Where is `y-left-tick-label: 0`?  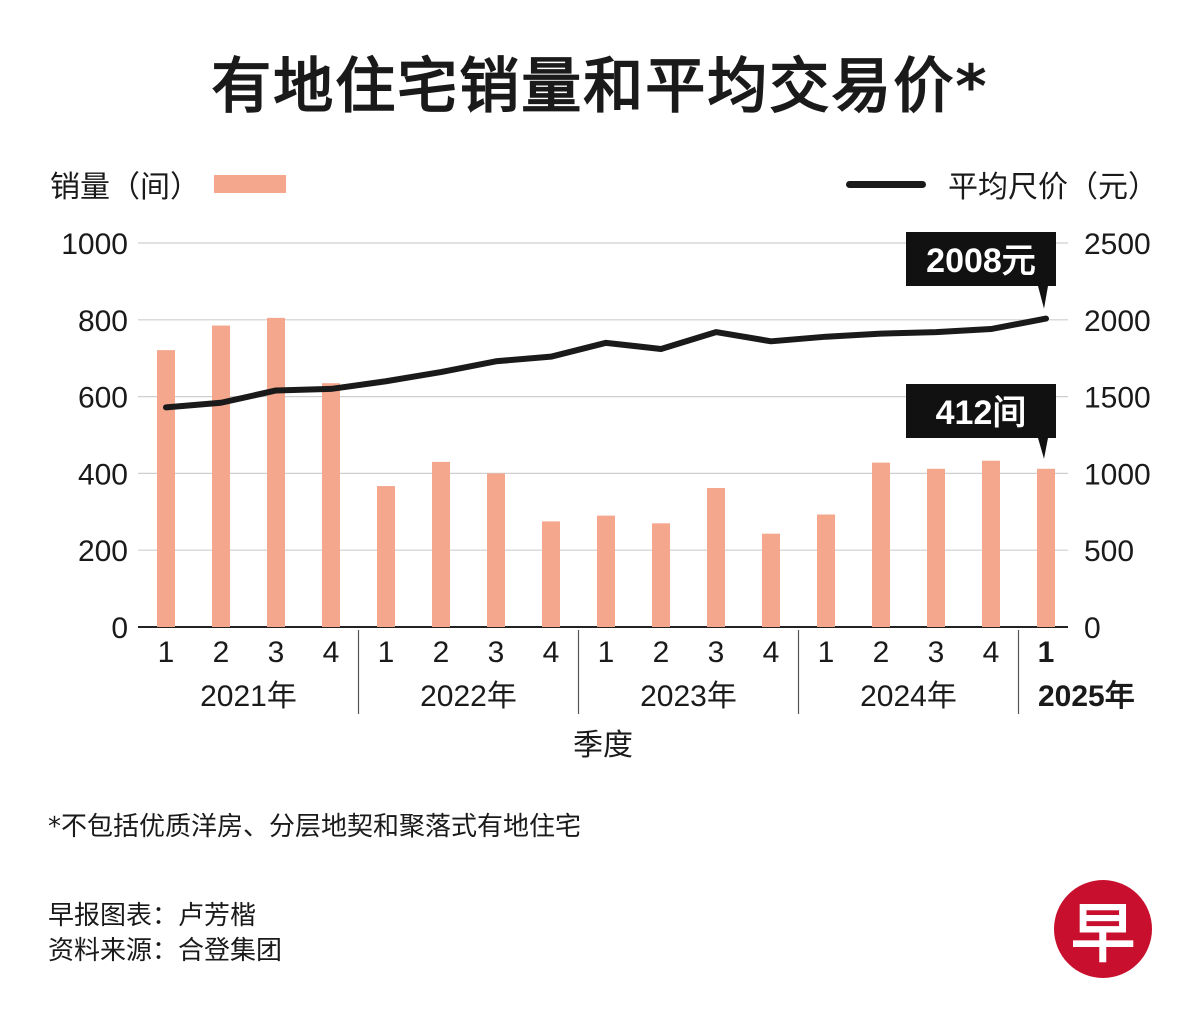 y-left-tick-label: 0 is located at coordinates (119, 628).